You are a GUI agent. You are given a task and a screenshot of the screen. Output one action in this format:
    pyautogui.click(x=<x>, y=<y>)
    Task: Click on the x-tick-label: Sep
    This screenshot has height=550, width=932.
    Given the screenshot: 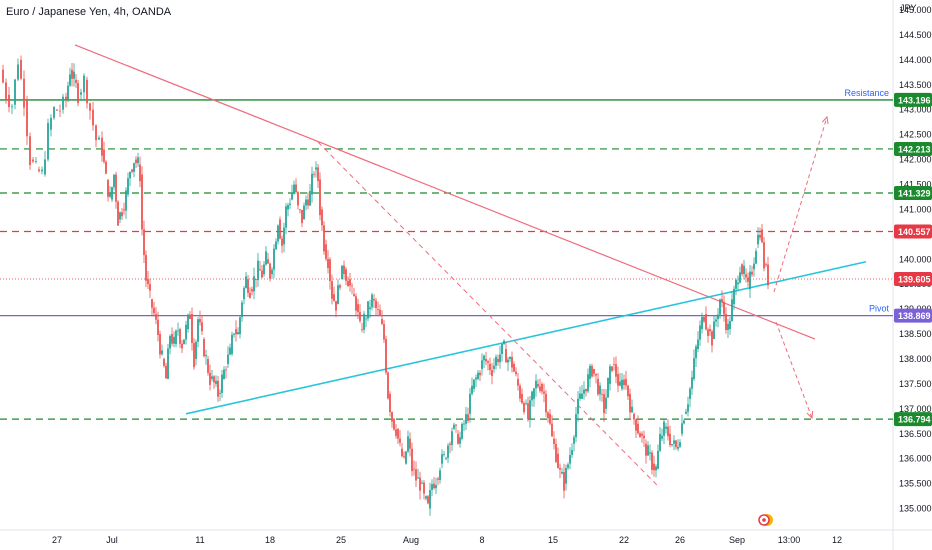 What is the action you would take?
    pyautogui.click(x=737, y=540)
    